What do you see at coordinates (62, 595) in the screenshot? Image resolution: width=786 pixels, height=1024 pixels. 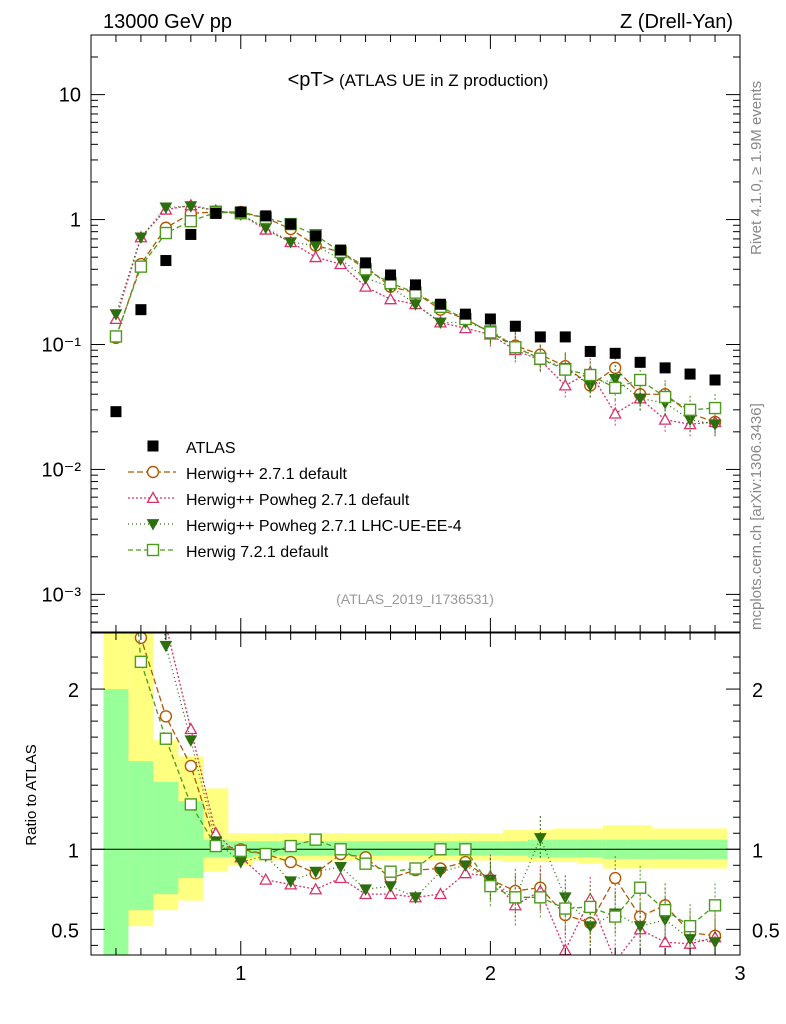 I see `y-tick-label: 10⁻³` at bounding box center [62, 595].